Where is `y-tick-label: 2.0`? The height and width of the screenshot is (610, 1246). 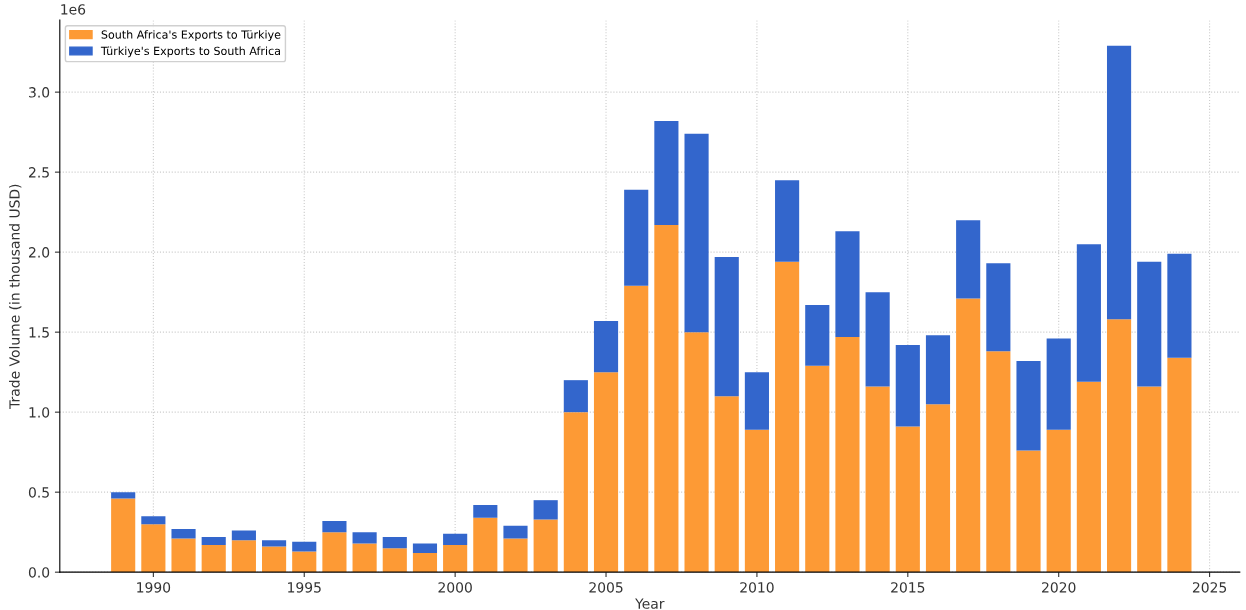
y-tick-label: 2.0 is located at coordinates (39, 252).